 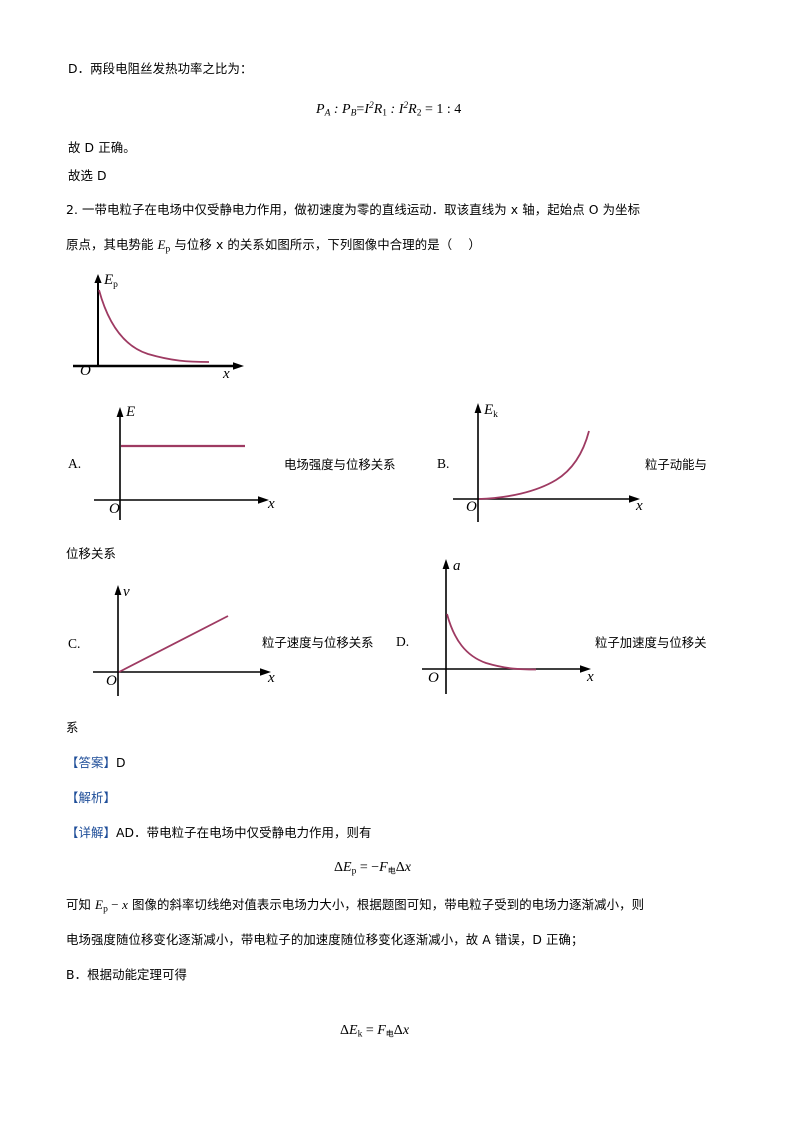 What do you see at coordinates (164, 246) in the screenshot?
I see `inline-ep-symbol: Ep` at bounding box center [164, 246].